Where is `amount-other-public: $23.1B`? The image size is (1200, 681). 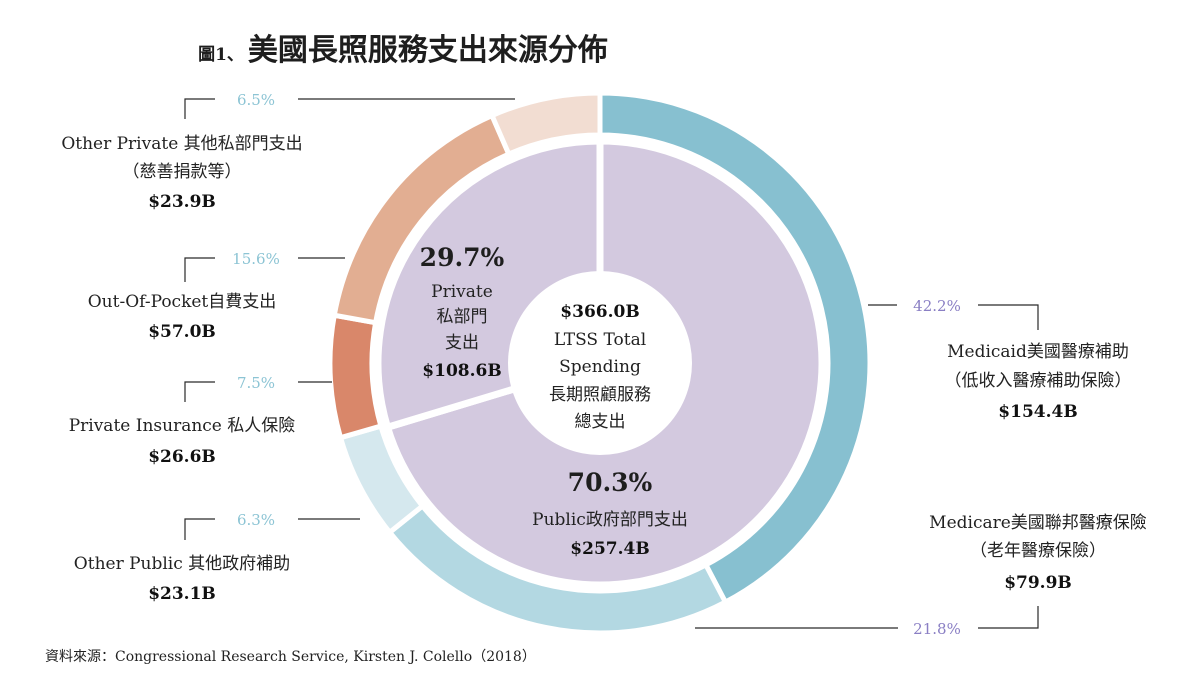
amount-other-public: $23.1B is located at coordinates (182, 594).